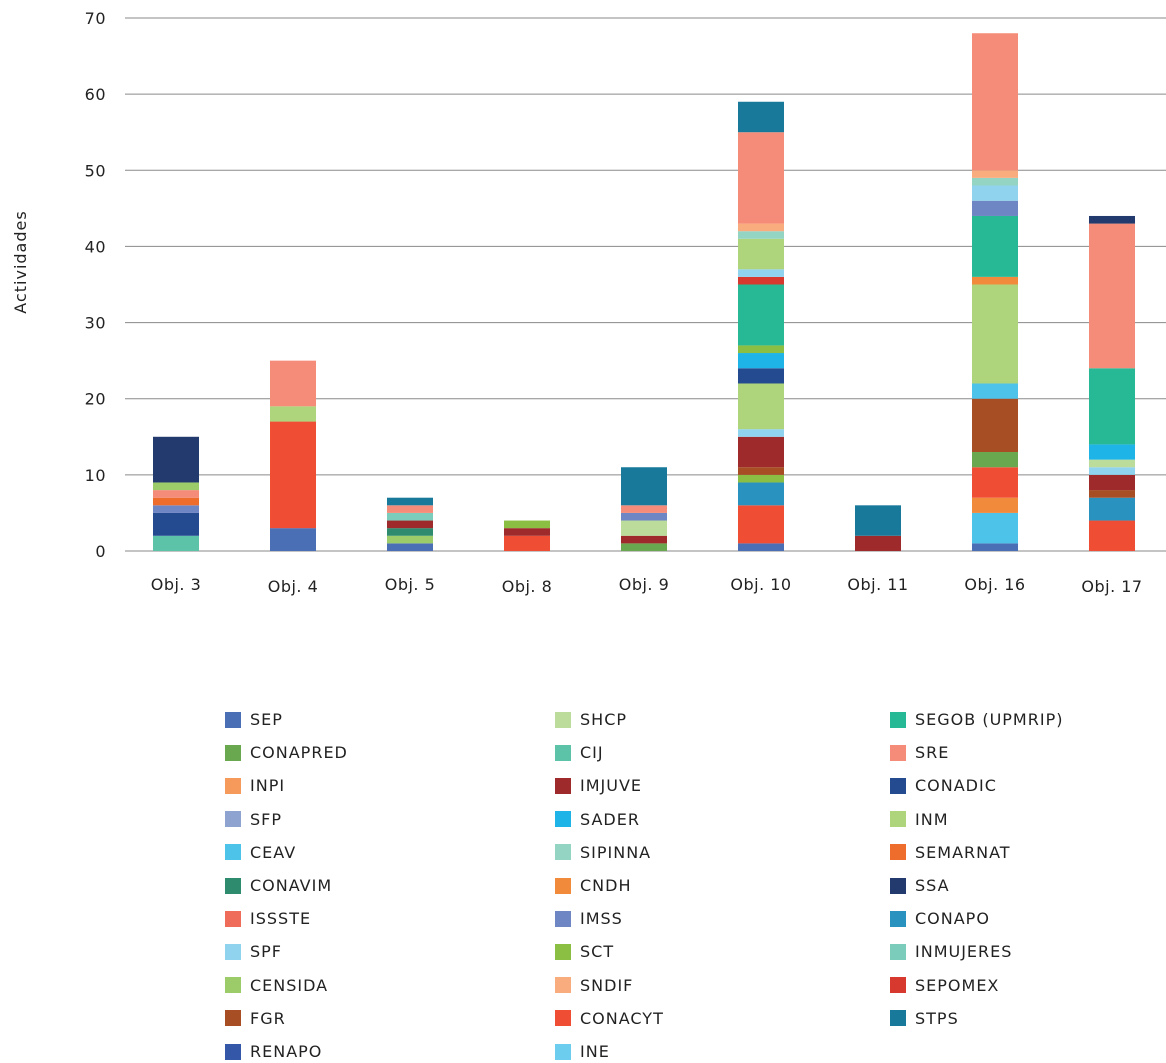  I want to click on legend-item: IMJUVE, so click(598, 785).